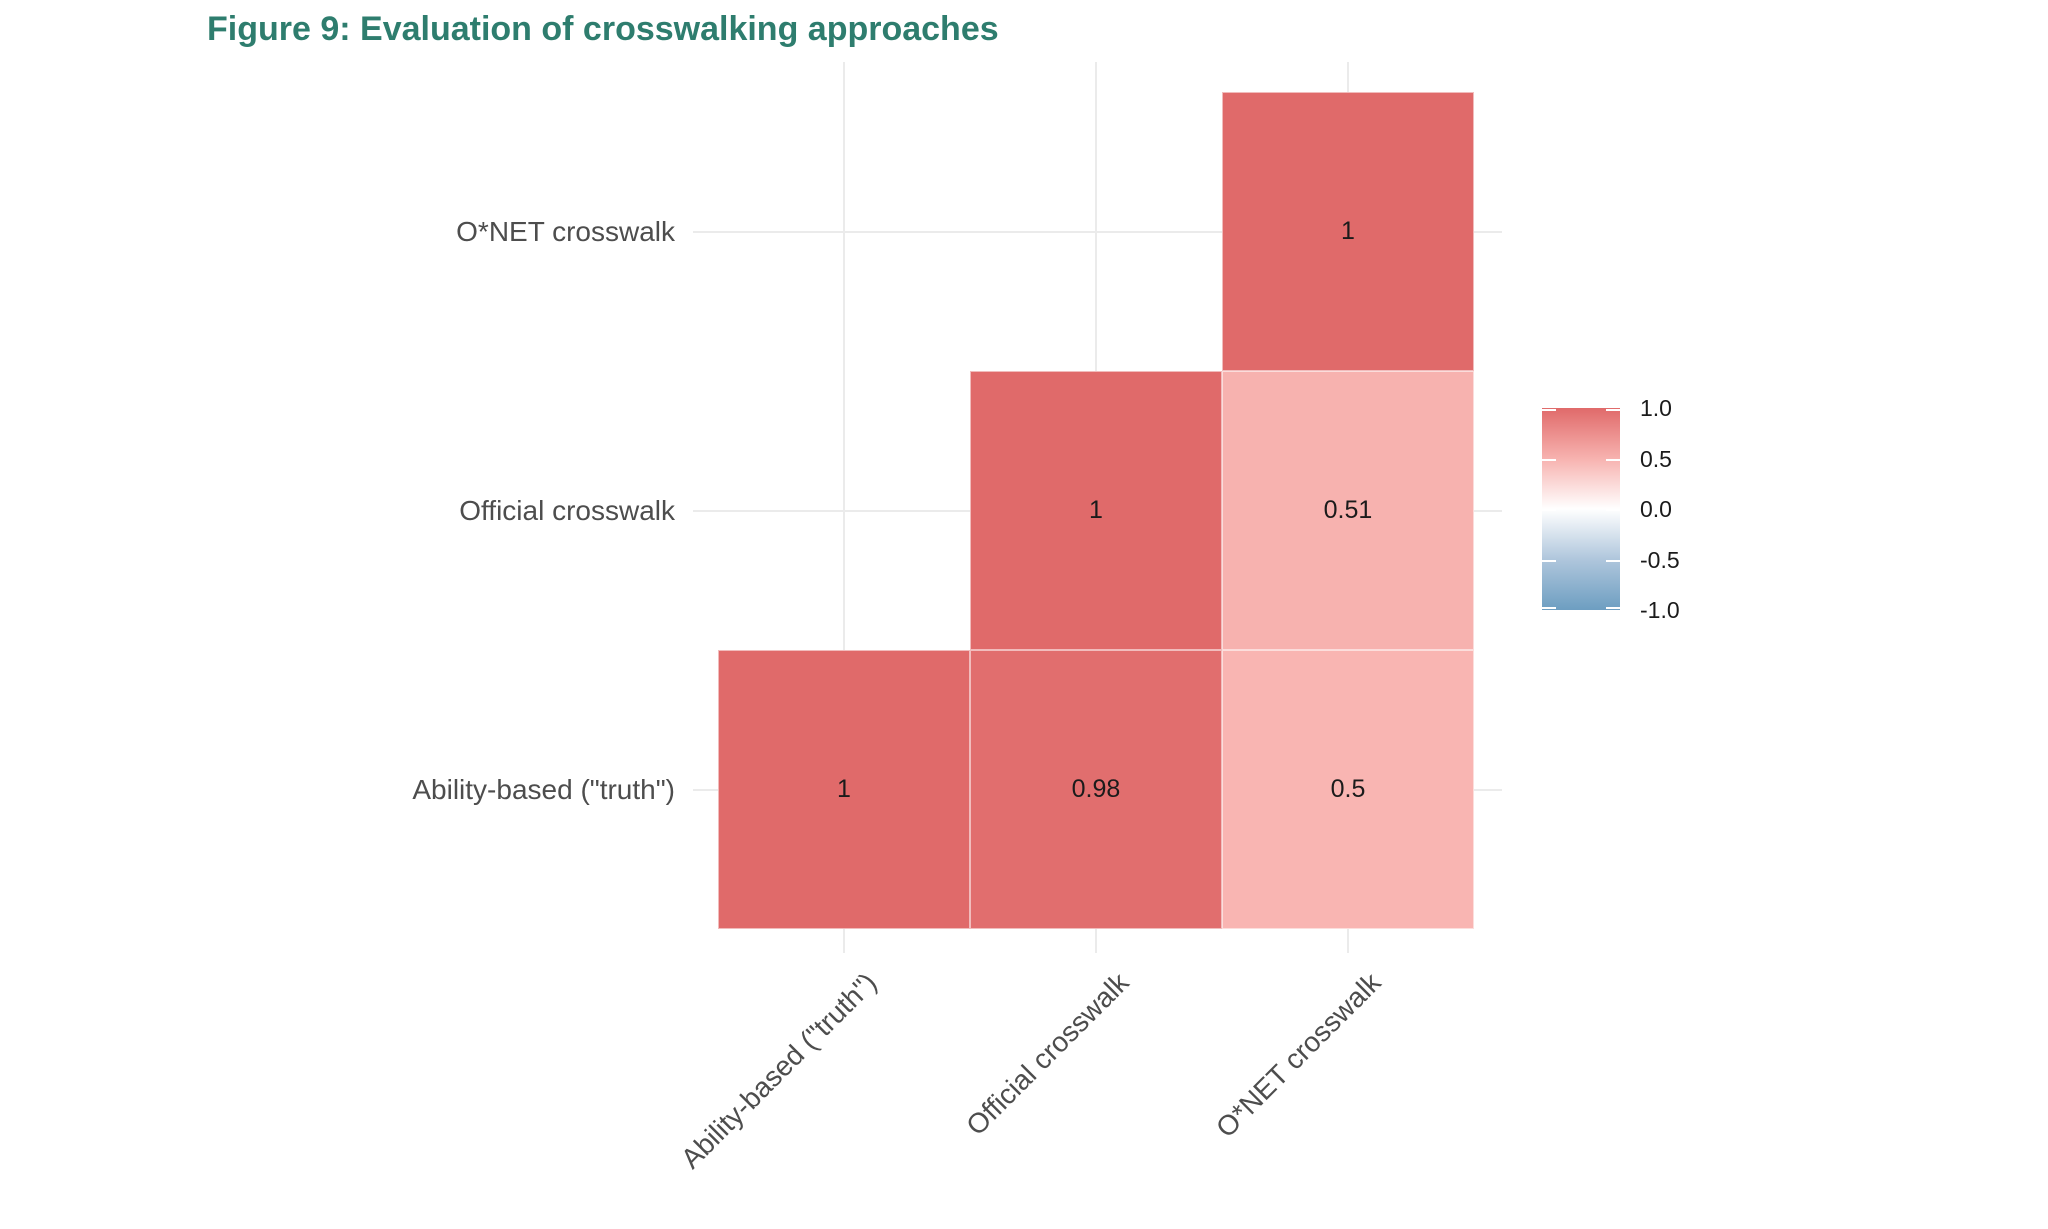 The width and height of the screenshot is (2048, 1229). What do you see at coordinates (1656, 509) in the screenshot?
I see `colorbar-tick-label: 0.0` at bounding box center [1656, 509].